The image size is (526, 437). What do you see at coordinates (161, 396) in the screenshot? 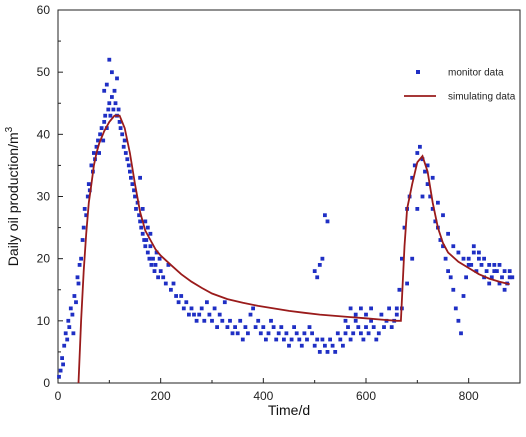
I see `x-tick-label: 200` at bounding box center [161, 396].